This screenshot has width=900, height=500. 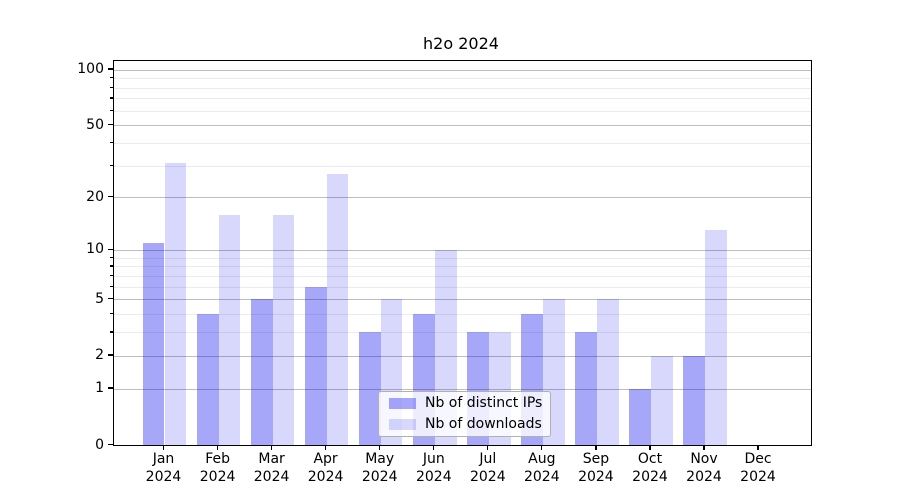 What do you see at coordinates (325, 459) in the screenshot?
I see `x-tick-month: Apr` at bounding box center [325, 459].